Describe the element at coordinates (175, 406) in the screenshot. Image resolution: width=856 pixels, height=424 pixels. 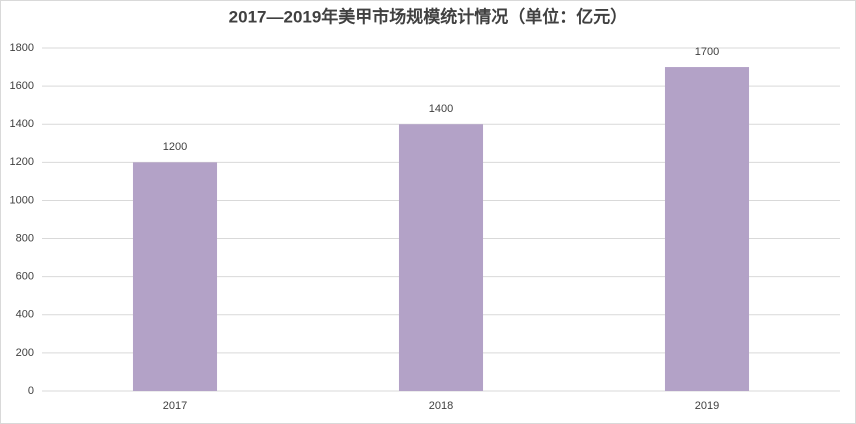
I see `x-tick-label: 2017` at that location.